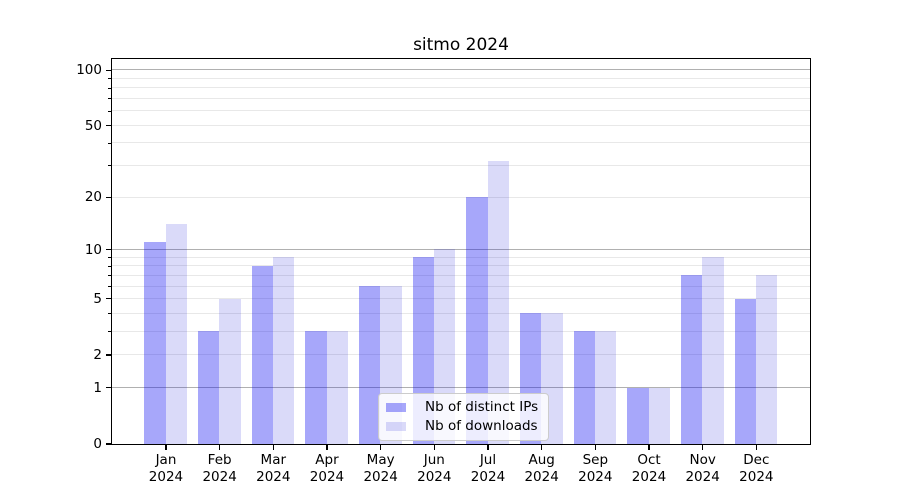  Describe the element at coordinates (745, 371) in the screenshot. I see `bar-distinct-ips-dec` at that location.